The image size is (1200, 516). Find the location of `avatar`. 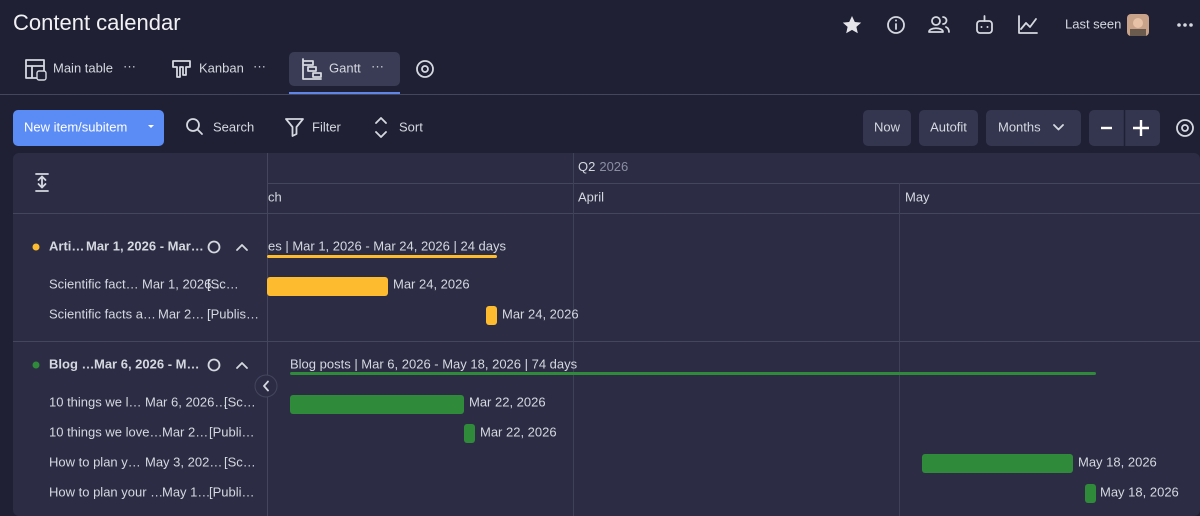

avatar is located at coordinates (1138, 25).